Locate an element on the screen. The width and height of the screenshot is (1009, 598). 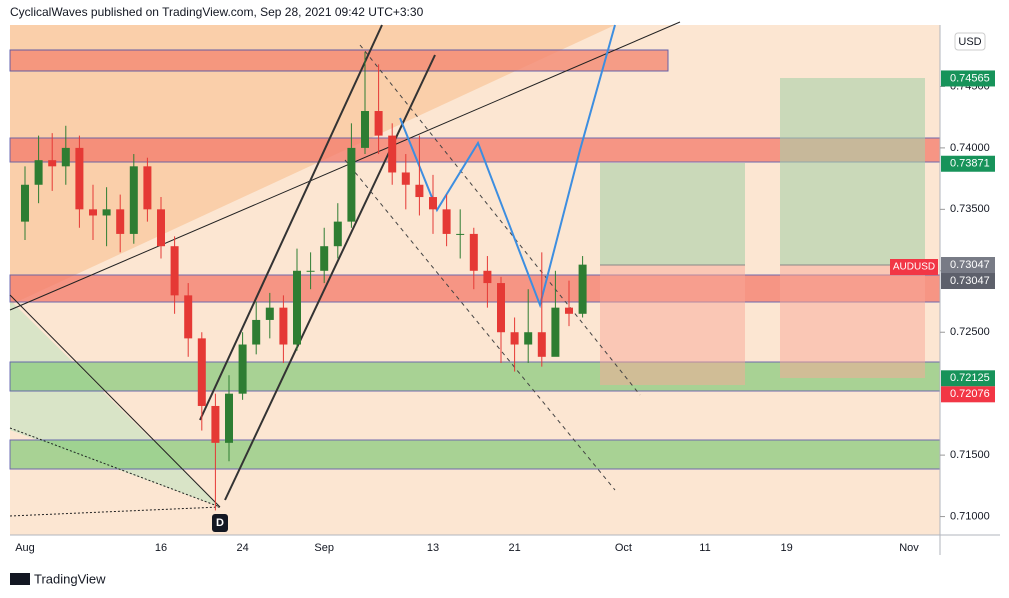
price-label: 0.73871 is located at coordinates (970, 164).